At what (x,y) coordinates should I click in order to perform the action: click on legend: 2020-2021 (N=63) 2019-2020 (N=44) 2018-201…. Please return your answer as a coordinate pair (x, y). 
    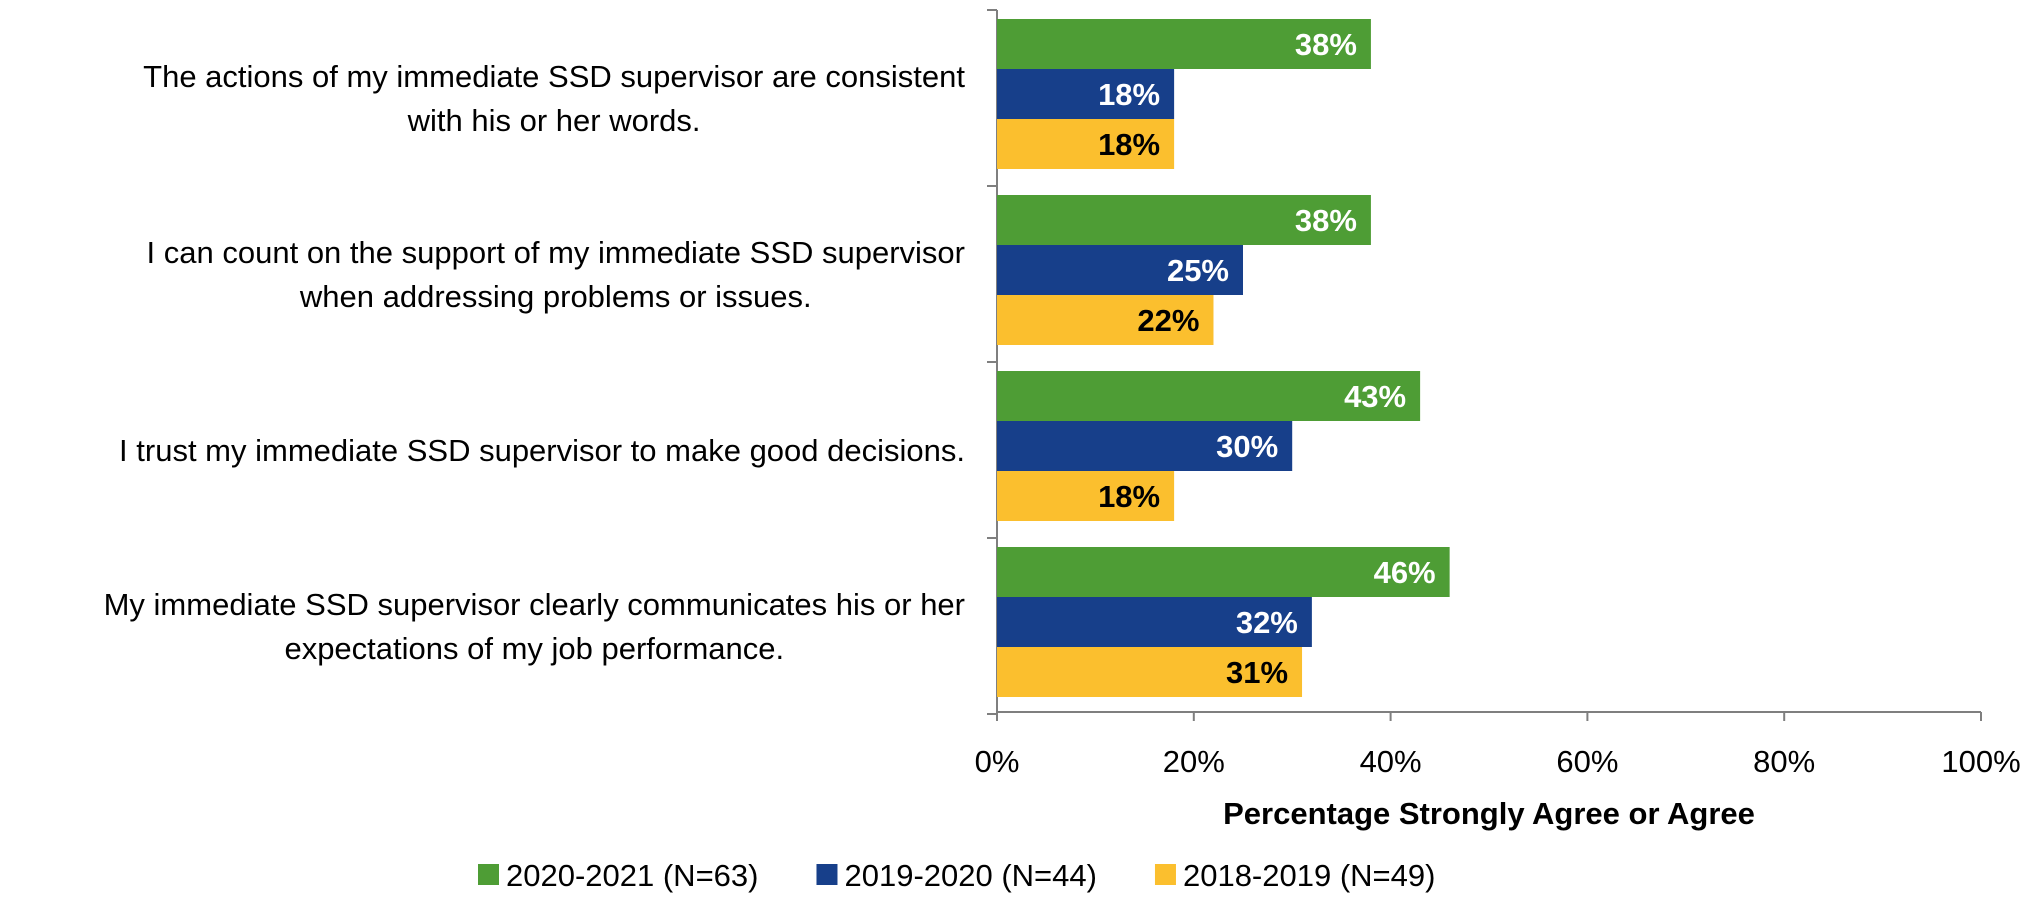
    Looking at the image, I should click on (956, 875).